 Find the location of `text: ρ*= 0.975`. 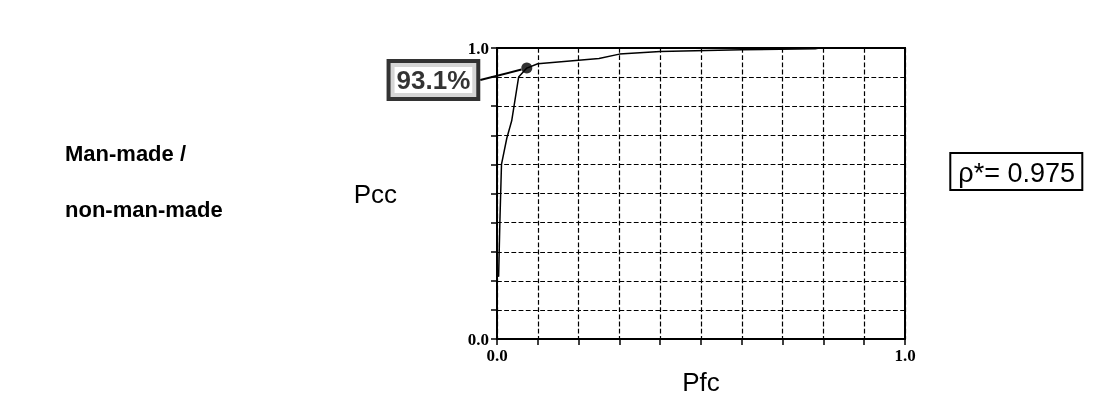

text: ρ*= 0.975 is located at coordinates (1016, 172).